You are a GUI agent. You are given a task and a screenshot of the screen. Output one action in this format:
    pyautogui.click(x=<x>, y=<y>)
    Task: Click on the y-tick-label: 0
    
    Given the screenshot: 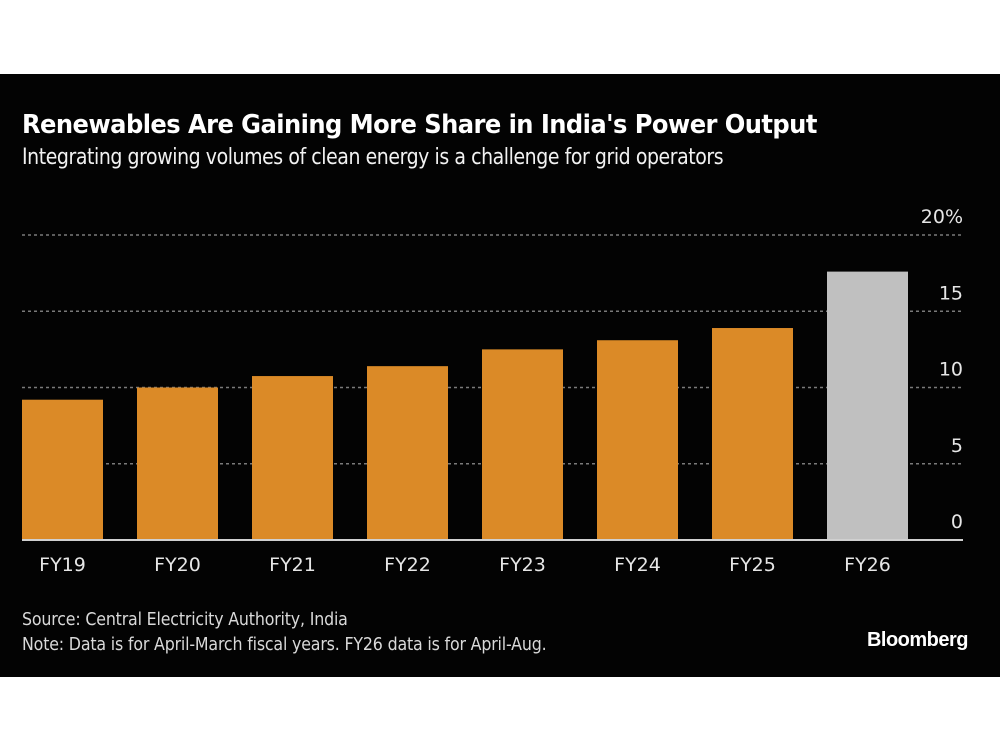 What is the action you would take?
    pyautogui.click(x=957, y=522)
    